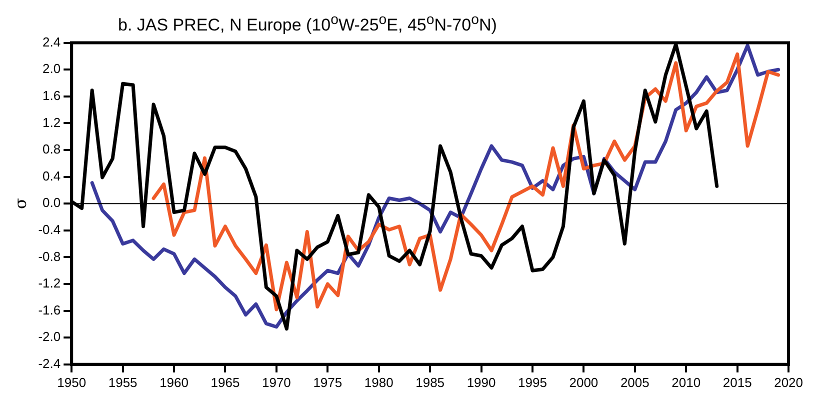 The image size is (814, 404). I want to click on x-tick-label: 1950, so click(71, 382).